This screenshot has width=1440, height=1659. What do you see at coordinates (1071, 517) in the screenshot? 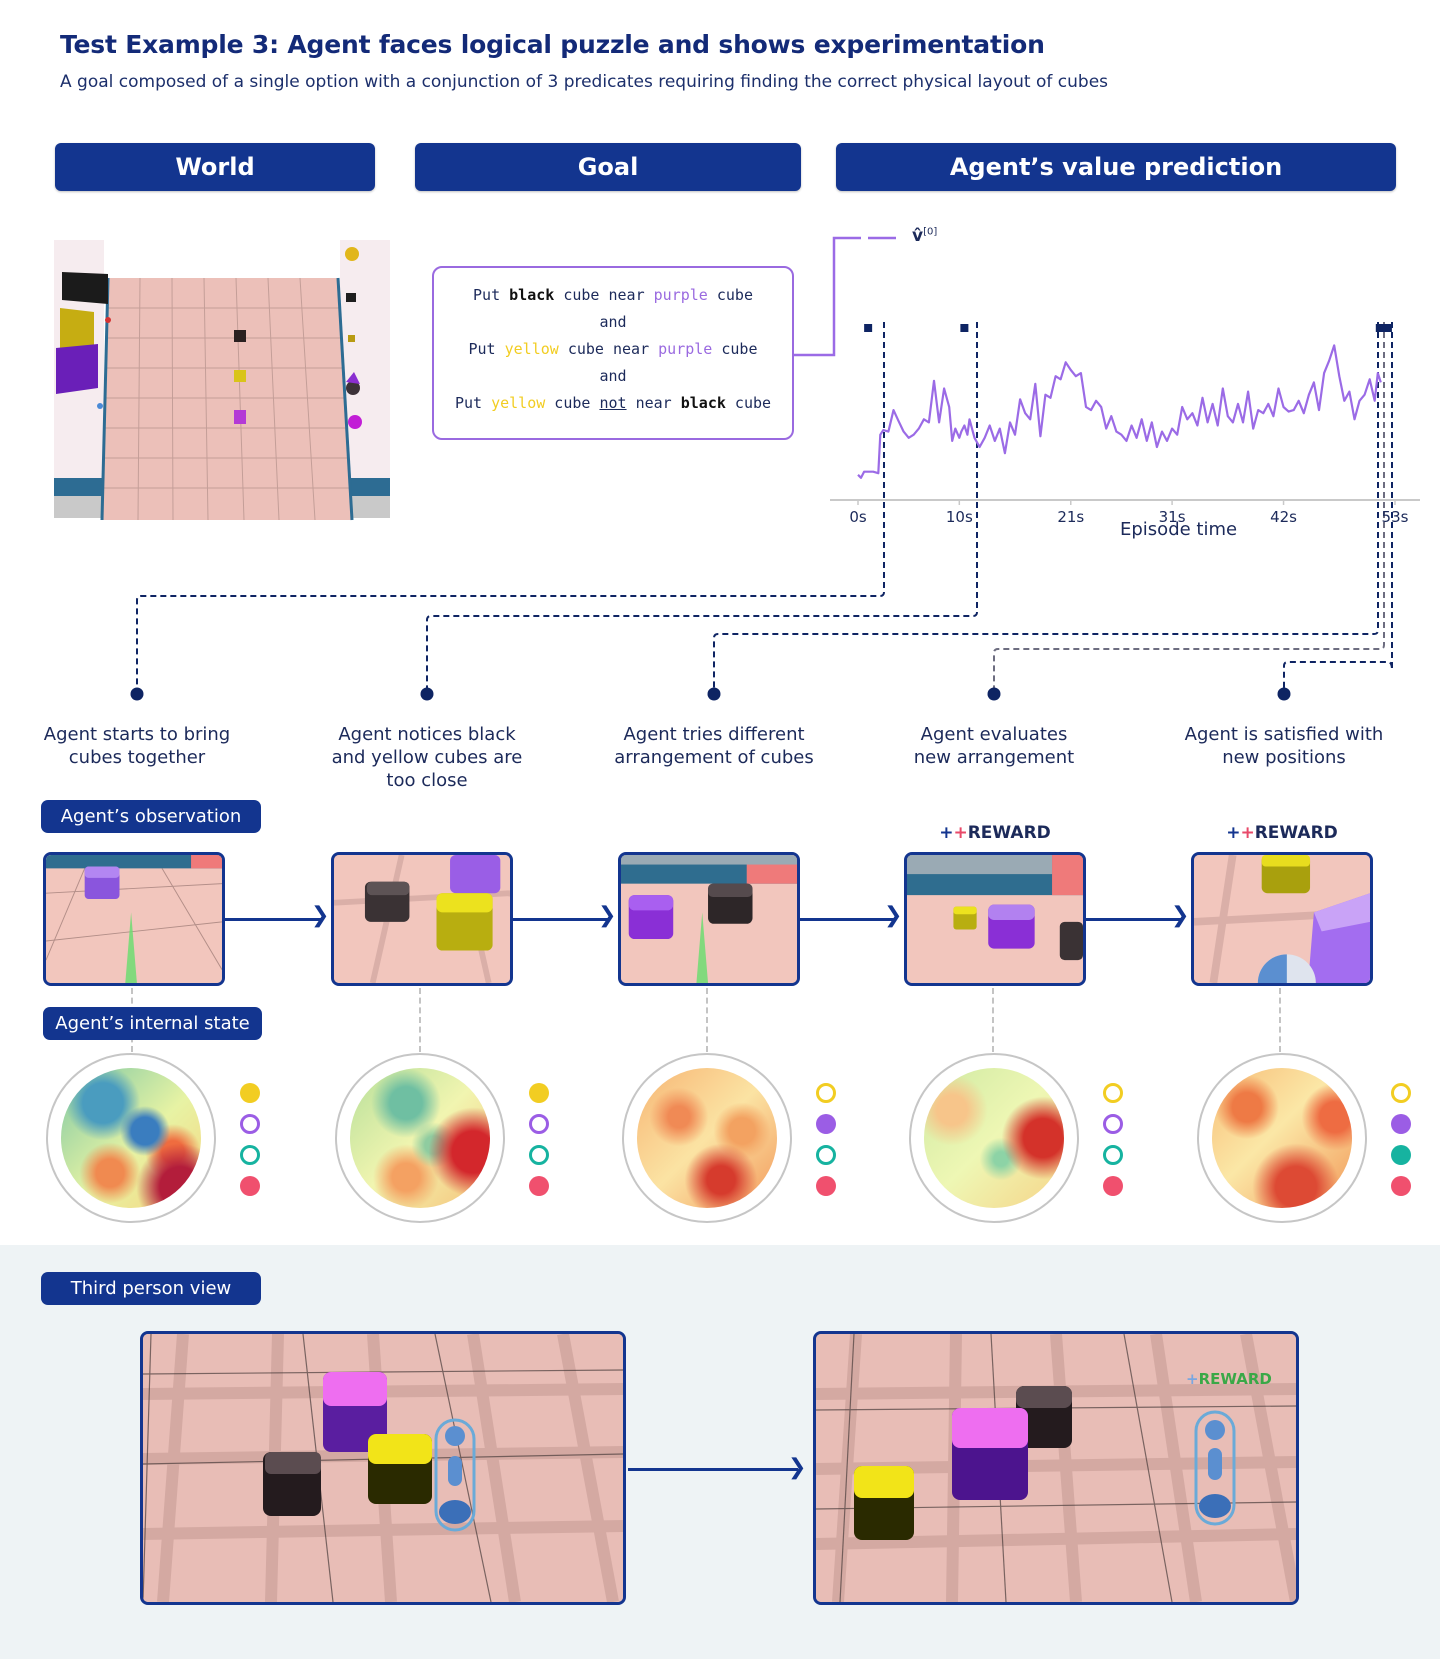
I see `x-tick-label: 21s` at bounding box center [1071, 517].